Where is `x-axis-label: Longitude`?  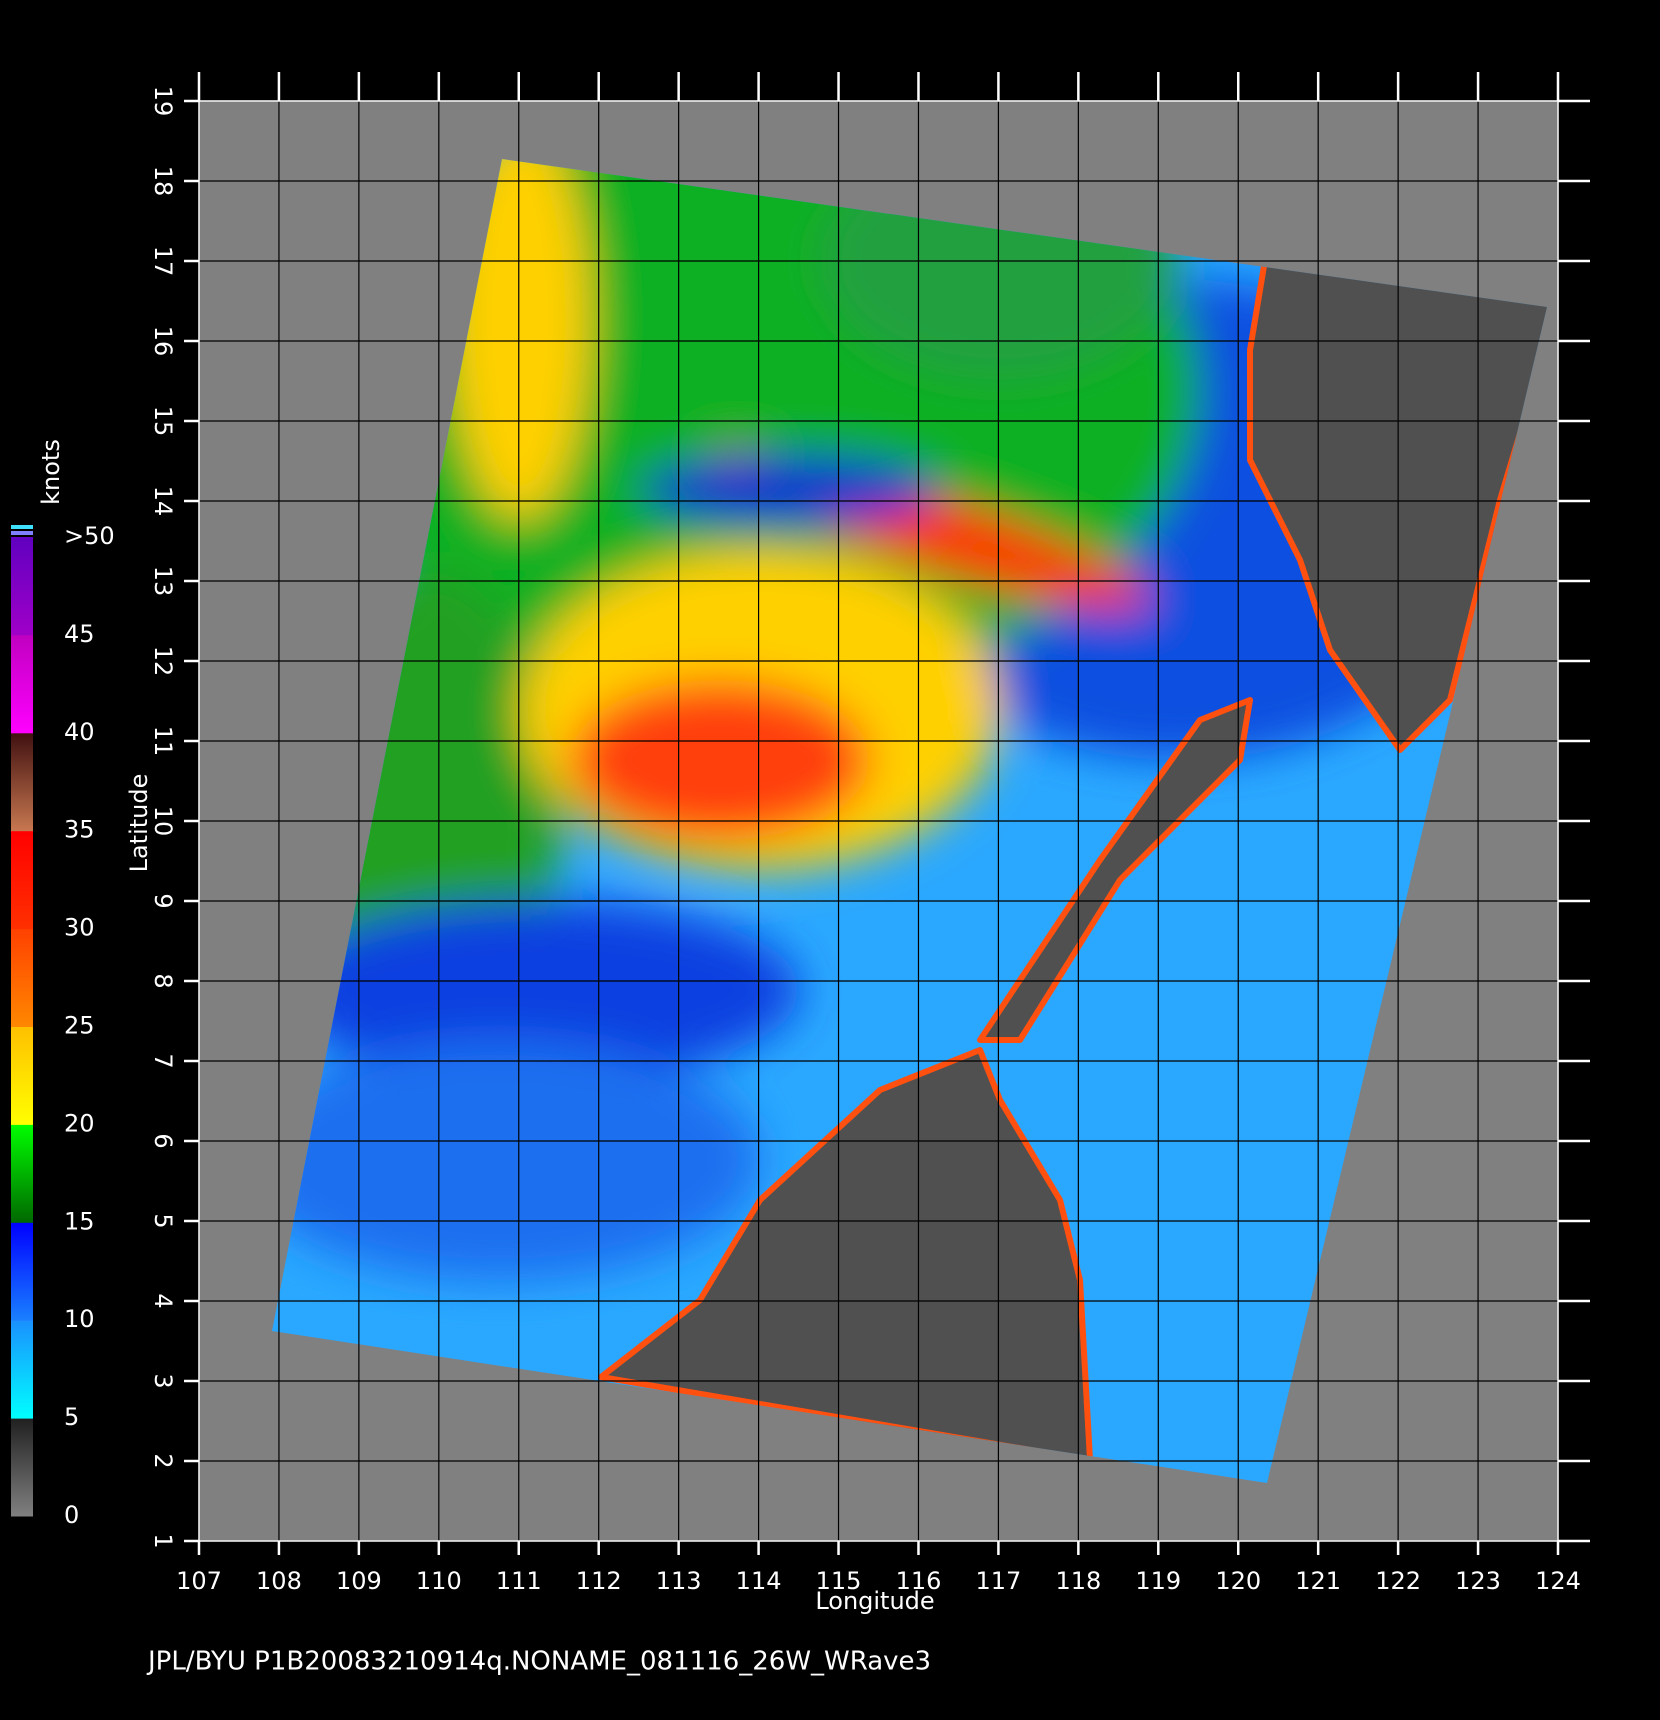 x-axis-label: Longitude is located at coordinates (874, 1601).